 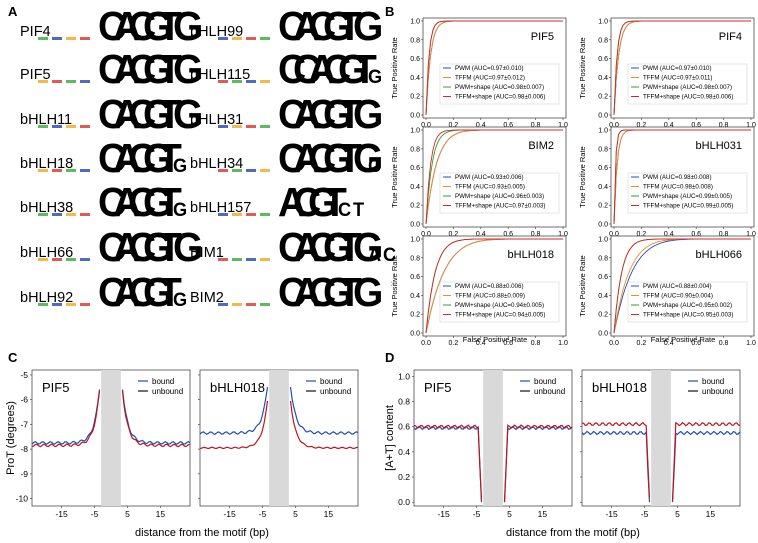 What do you see at coordinates (415, 40) in the screenshot?
I see `roc-y-tick-label: 0.8` at bounding box center [415, 40].